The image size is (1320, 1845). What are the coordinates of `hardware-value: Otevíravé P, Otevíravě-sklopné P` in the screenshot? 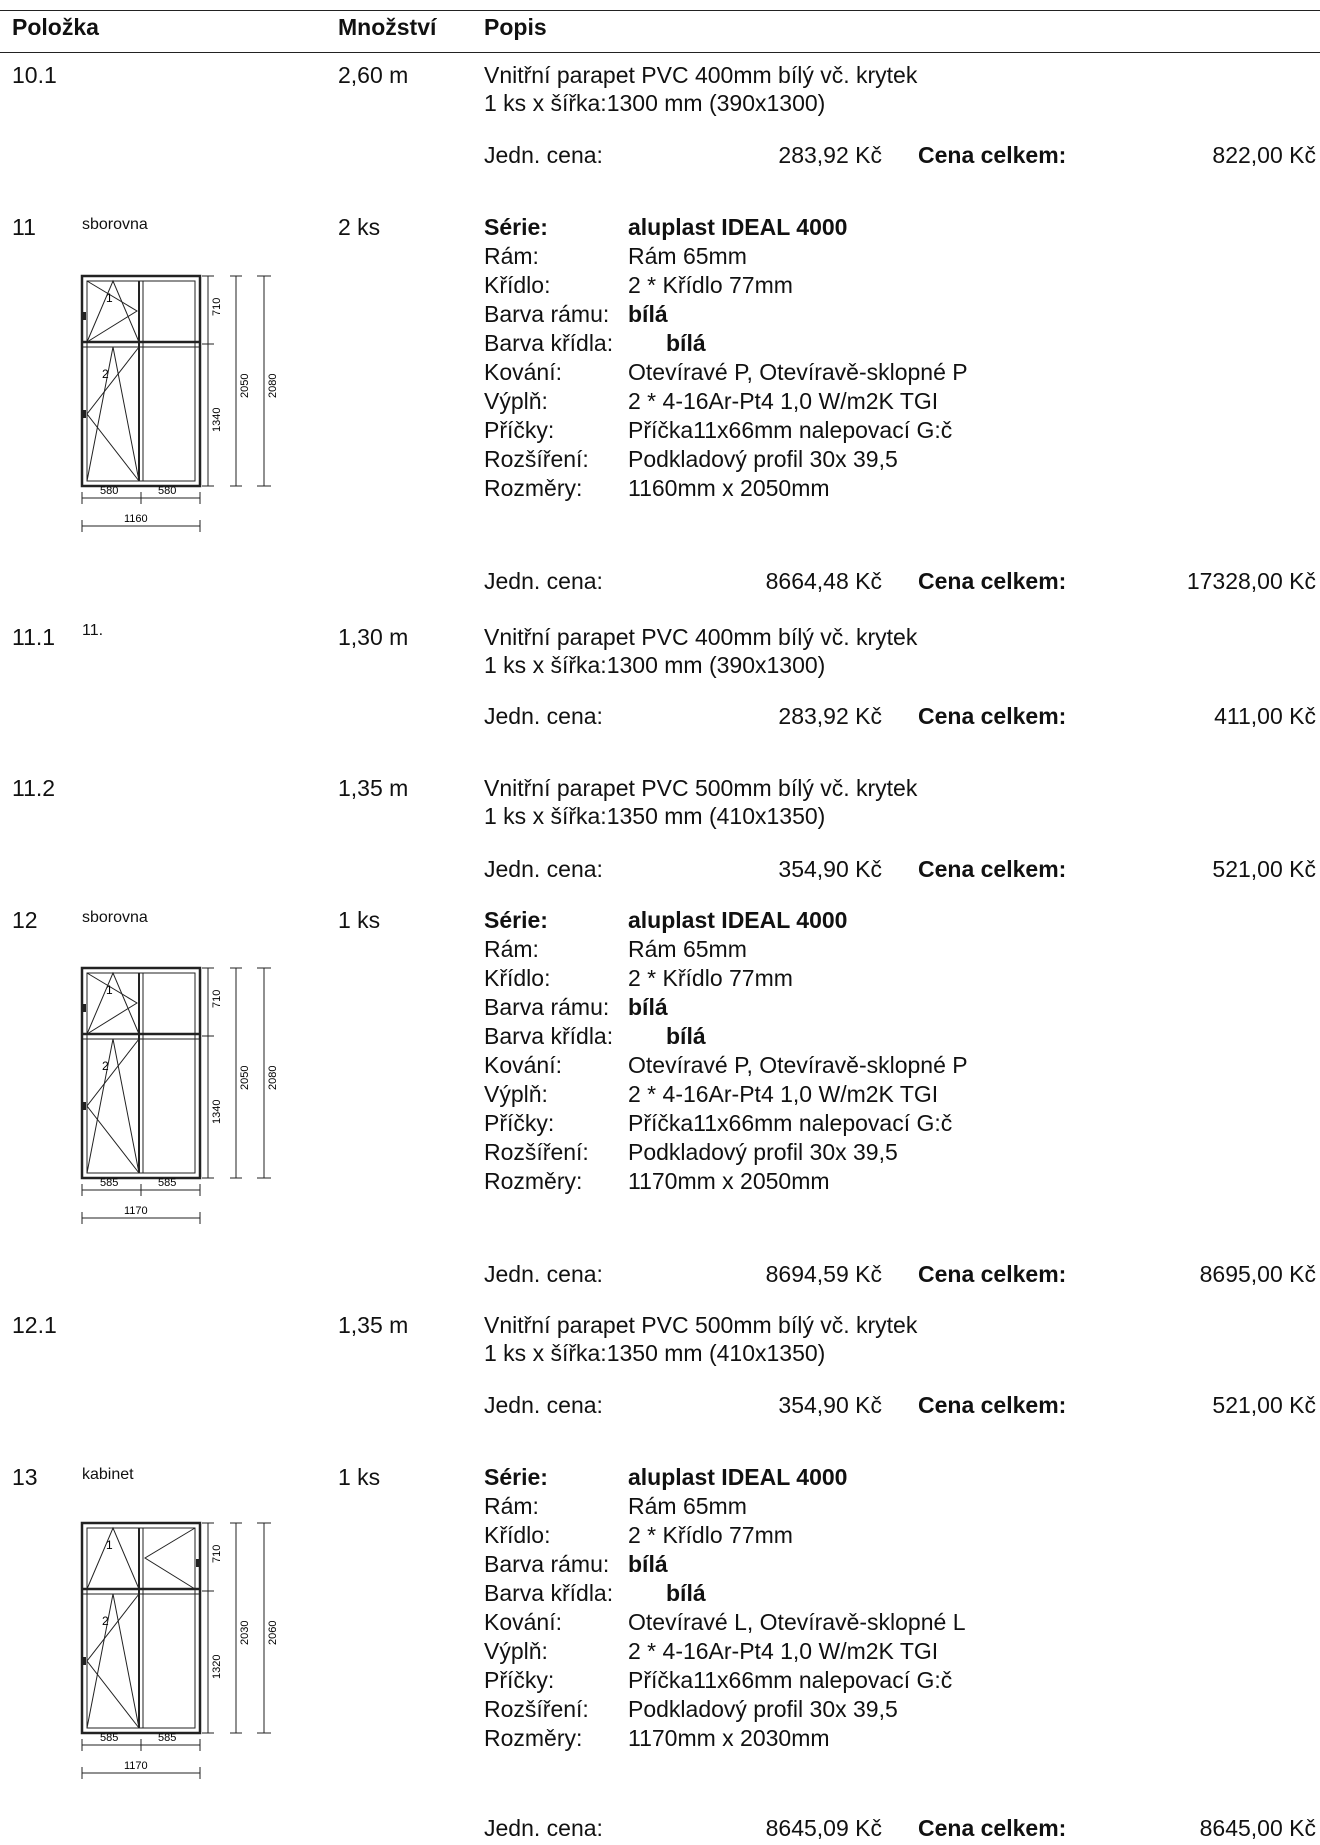 It's located at (798, 1065).